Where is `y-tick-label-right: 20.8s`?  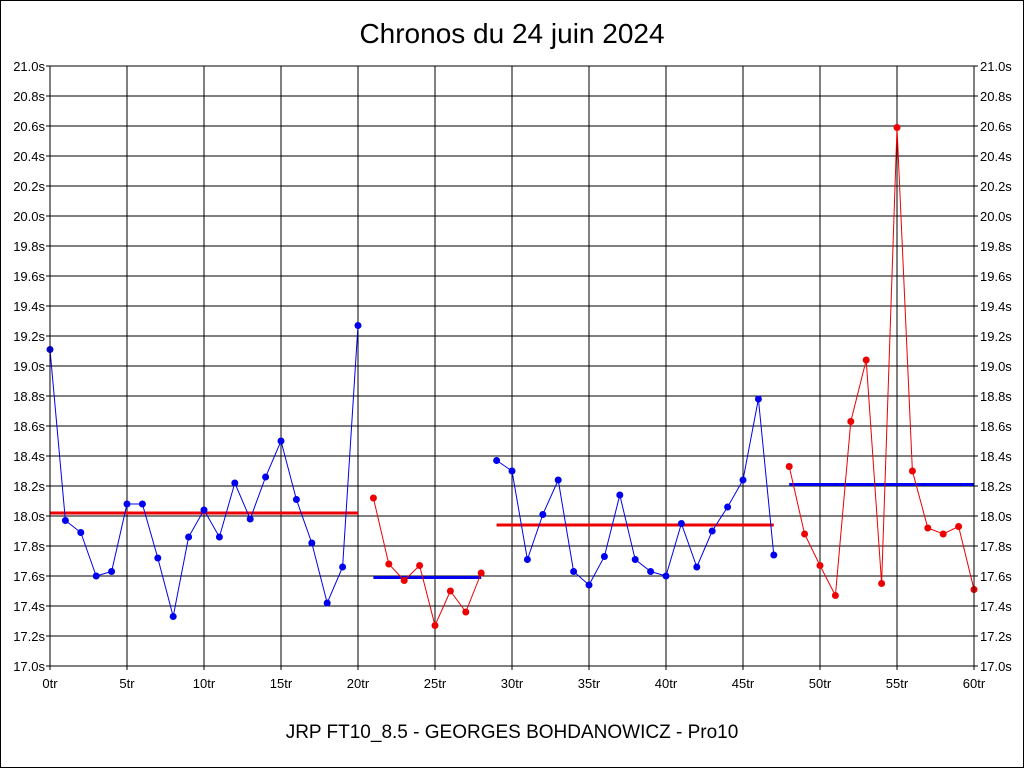
y-tick-label-right: 20.8s is located at coordinates (996, 96).